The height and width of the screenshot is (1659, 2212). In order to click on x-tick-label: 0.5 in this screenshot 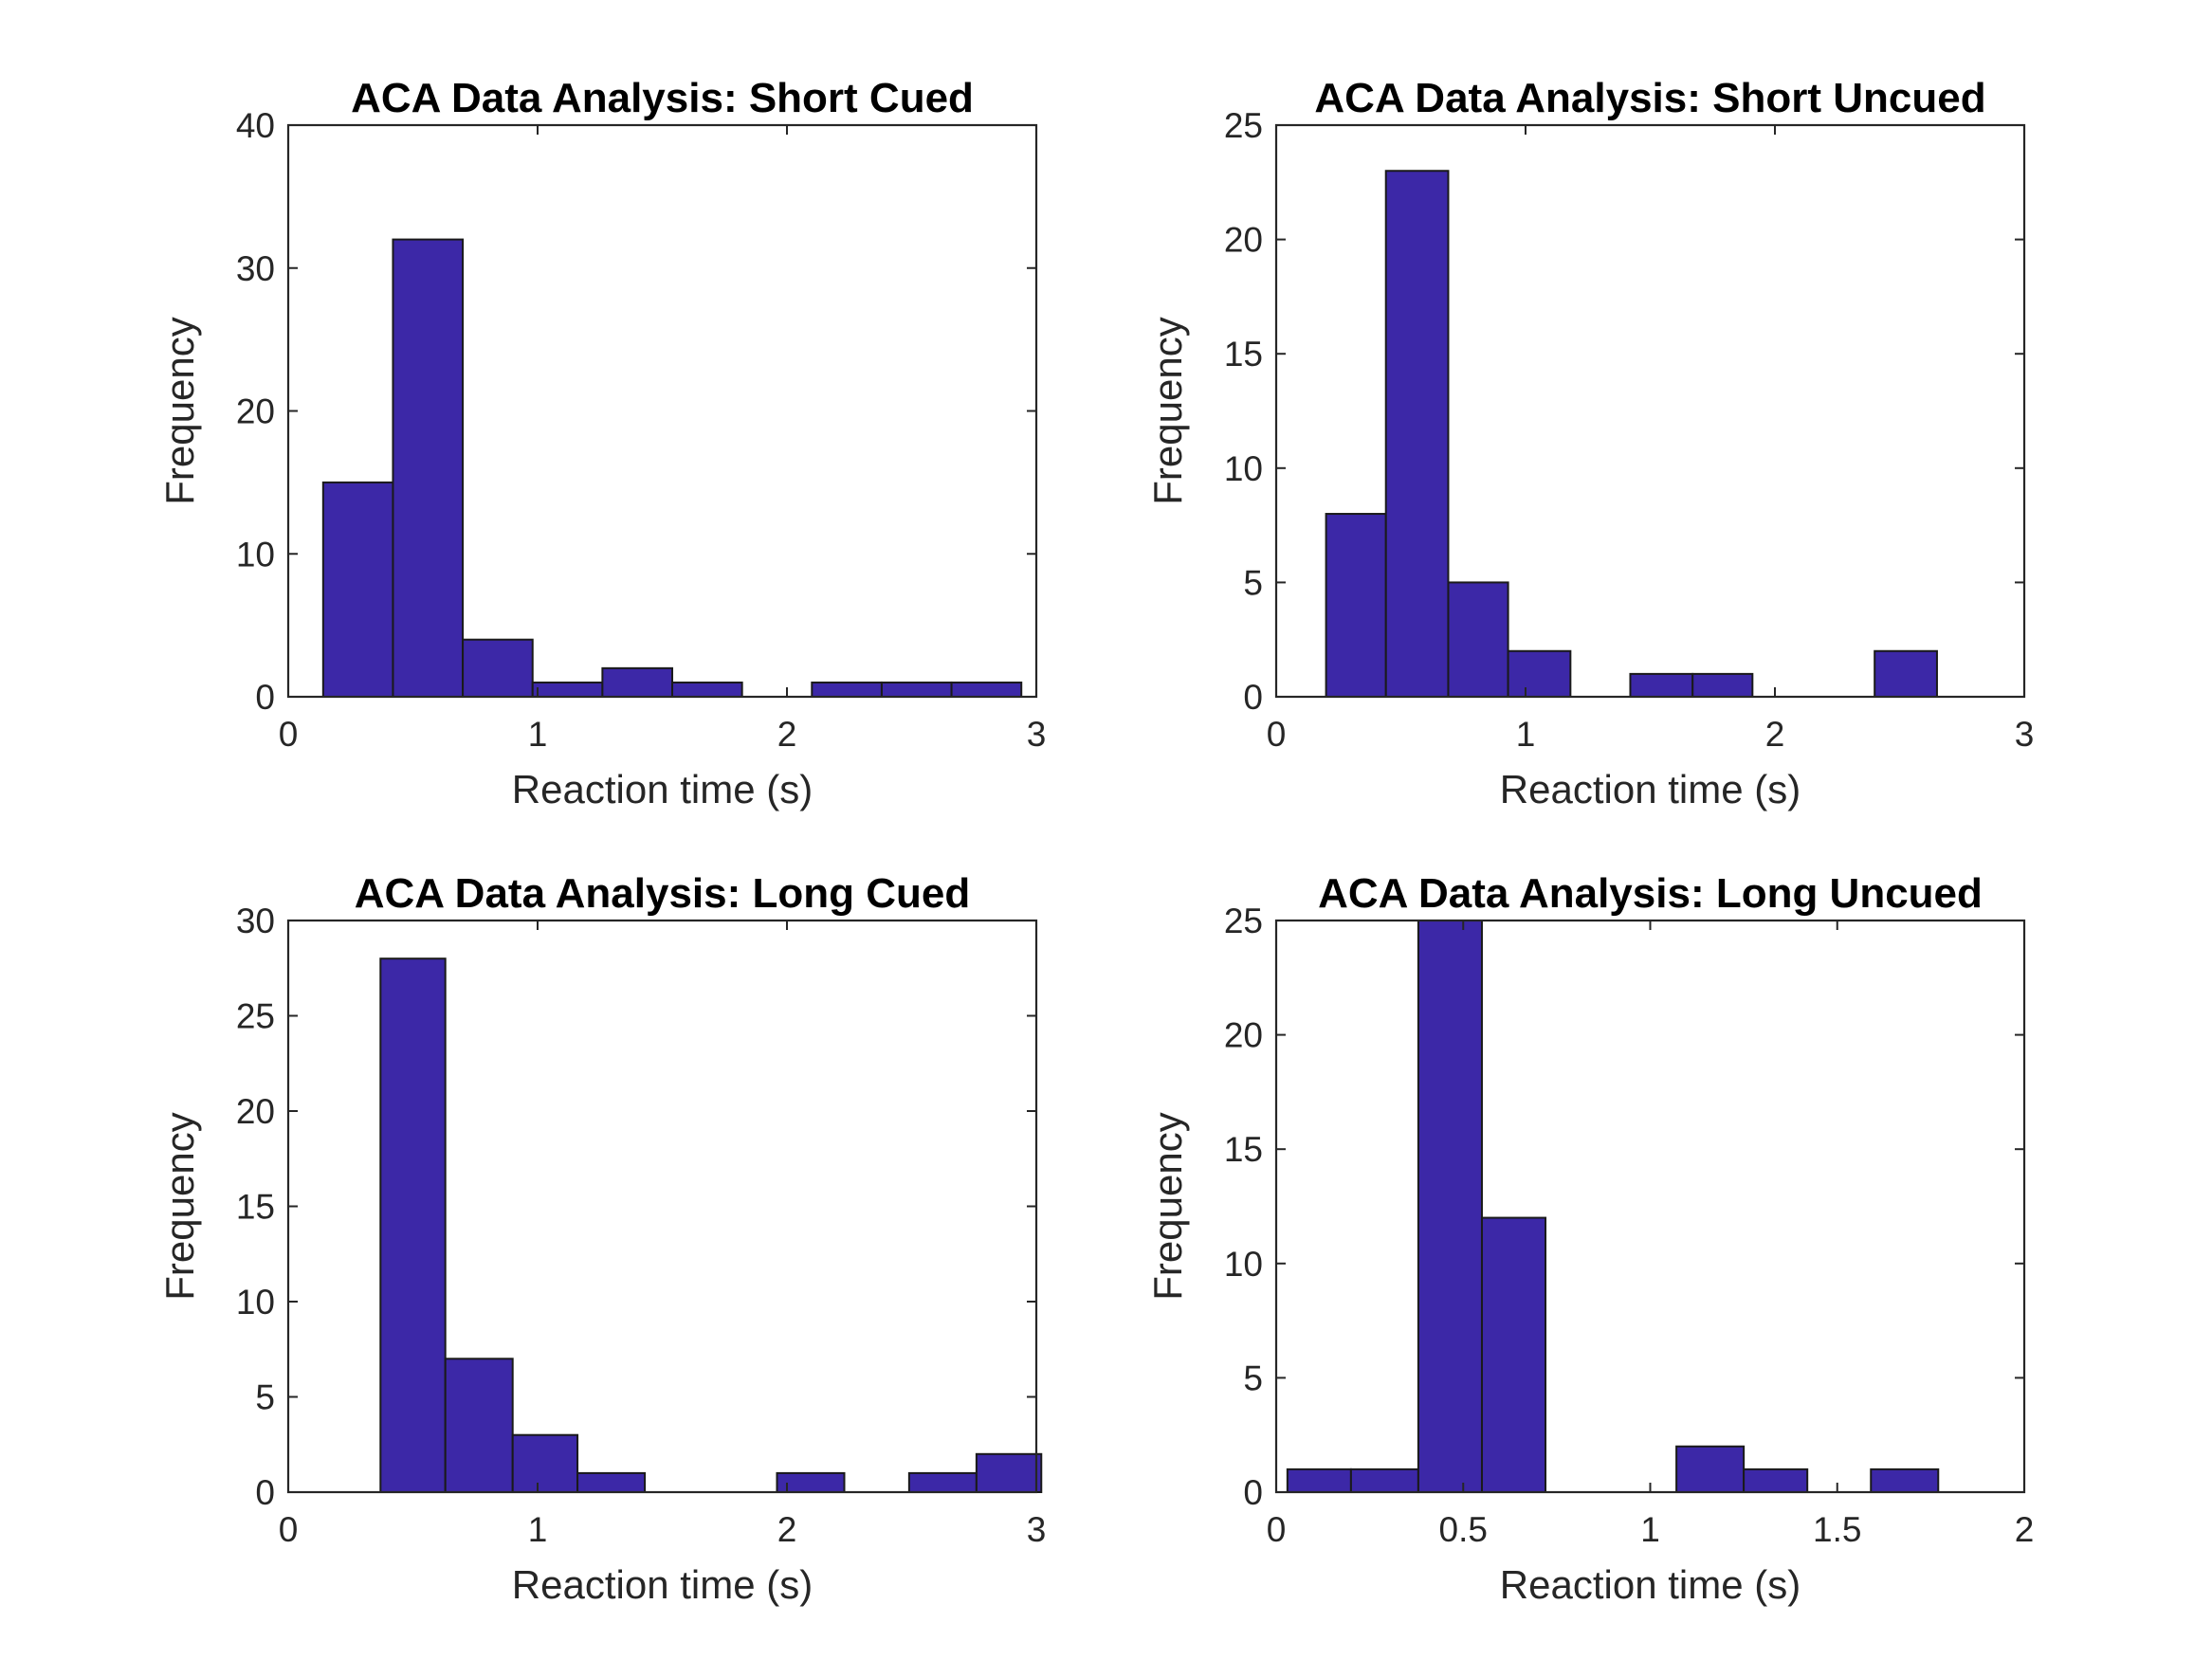, I will do `click(1463, 1529)`.